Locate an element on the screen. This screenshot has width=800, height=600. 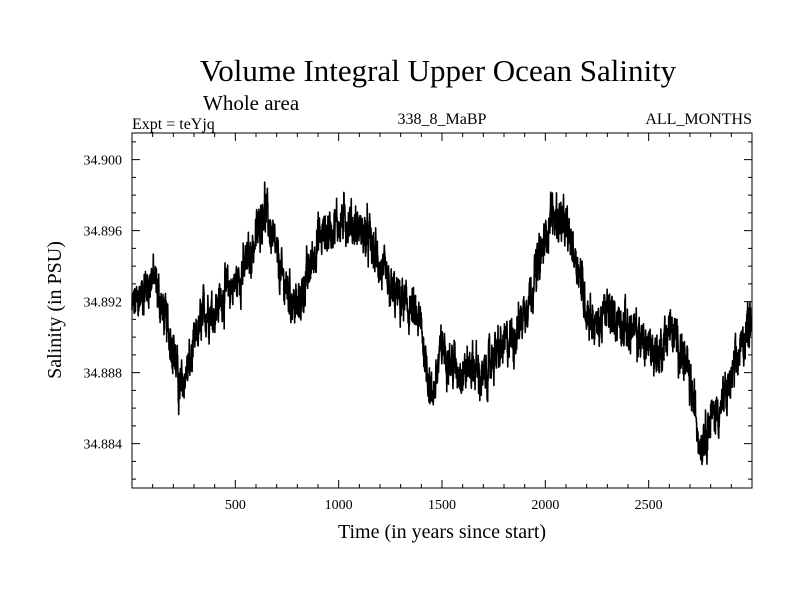
y-tick-label: 34.884 is located at coordinates (103, 445).